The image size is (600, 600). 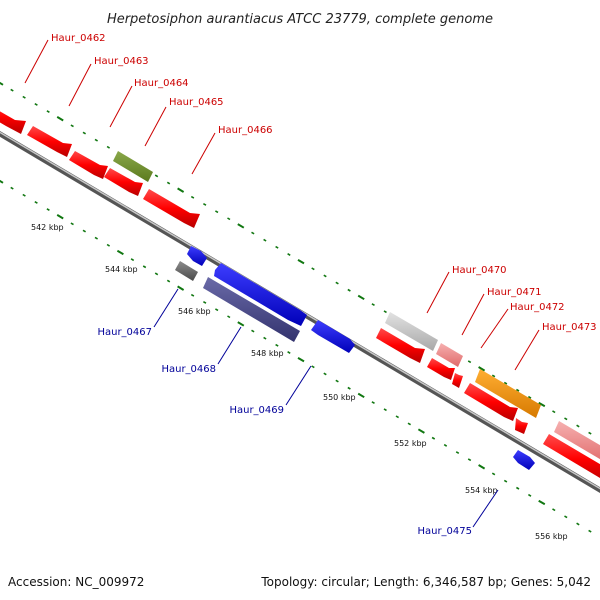 I want to click on label-Haur_0475: Haur_0475, so click(x=444, y=531).